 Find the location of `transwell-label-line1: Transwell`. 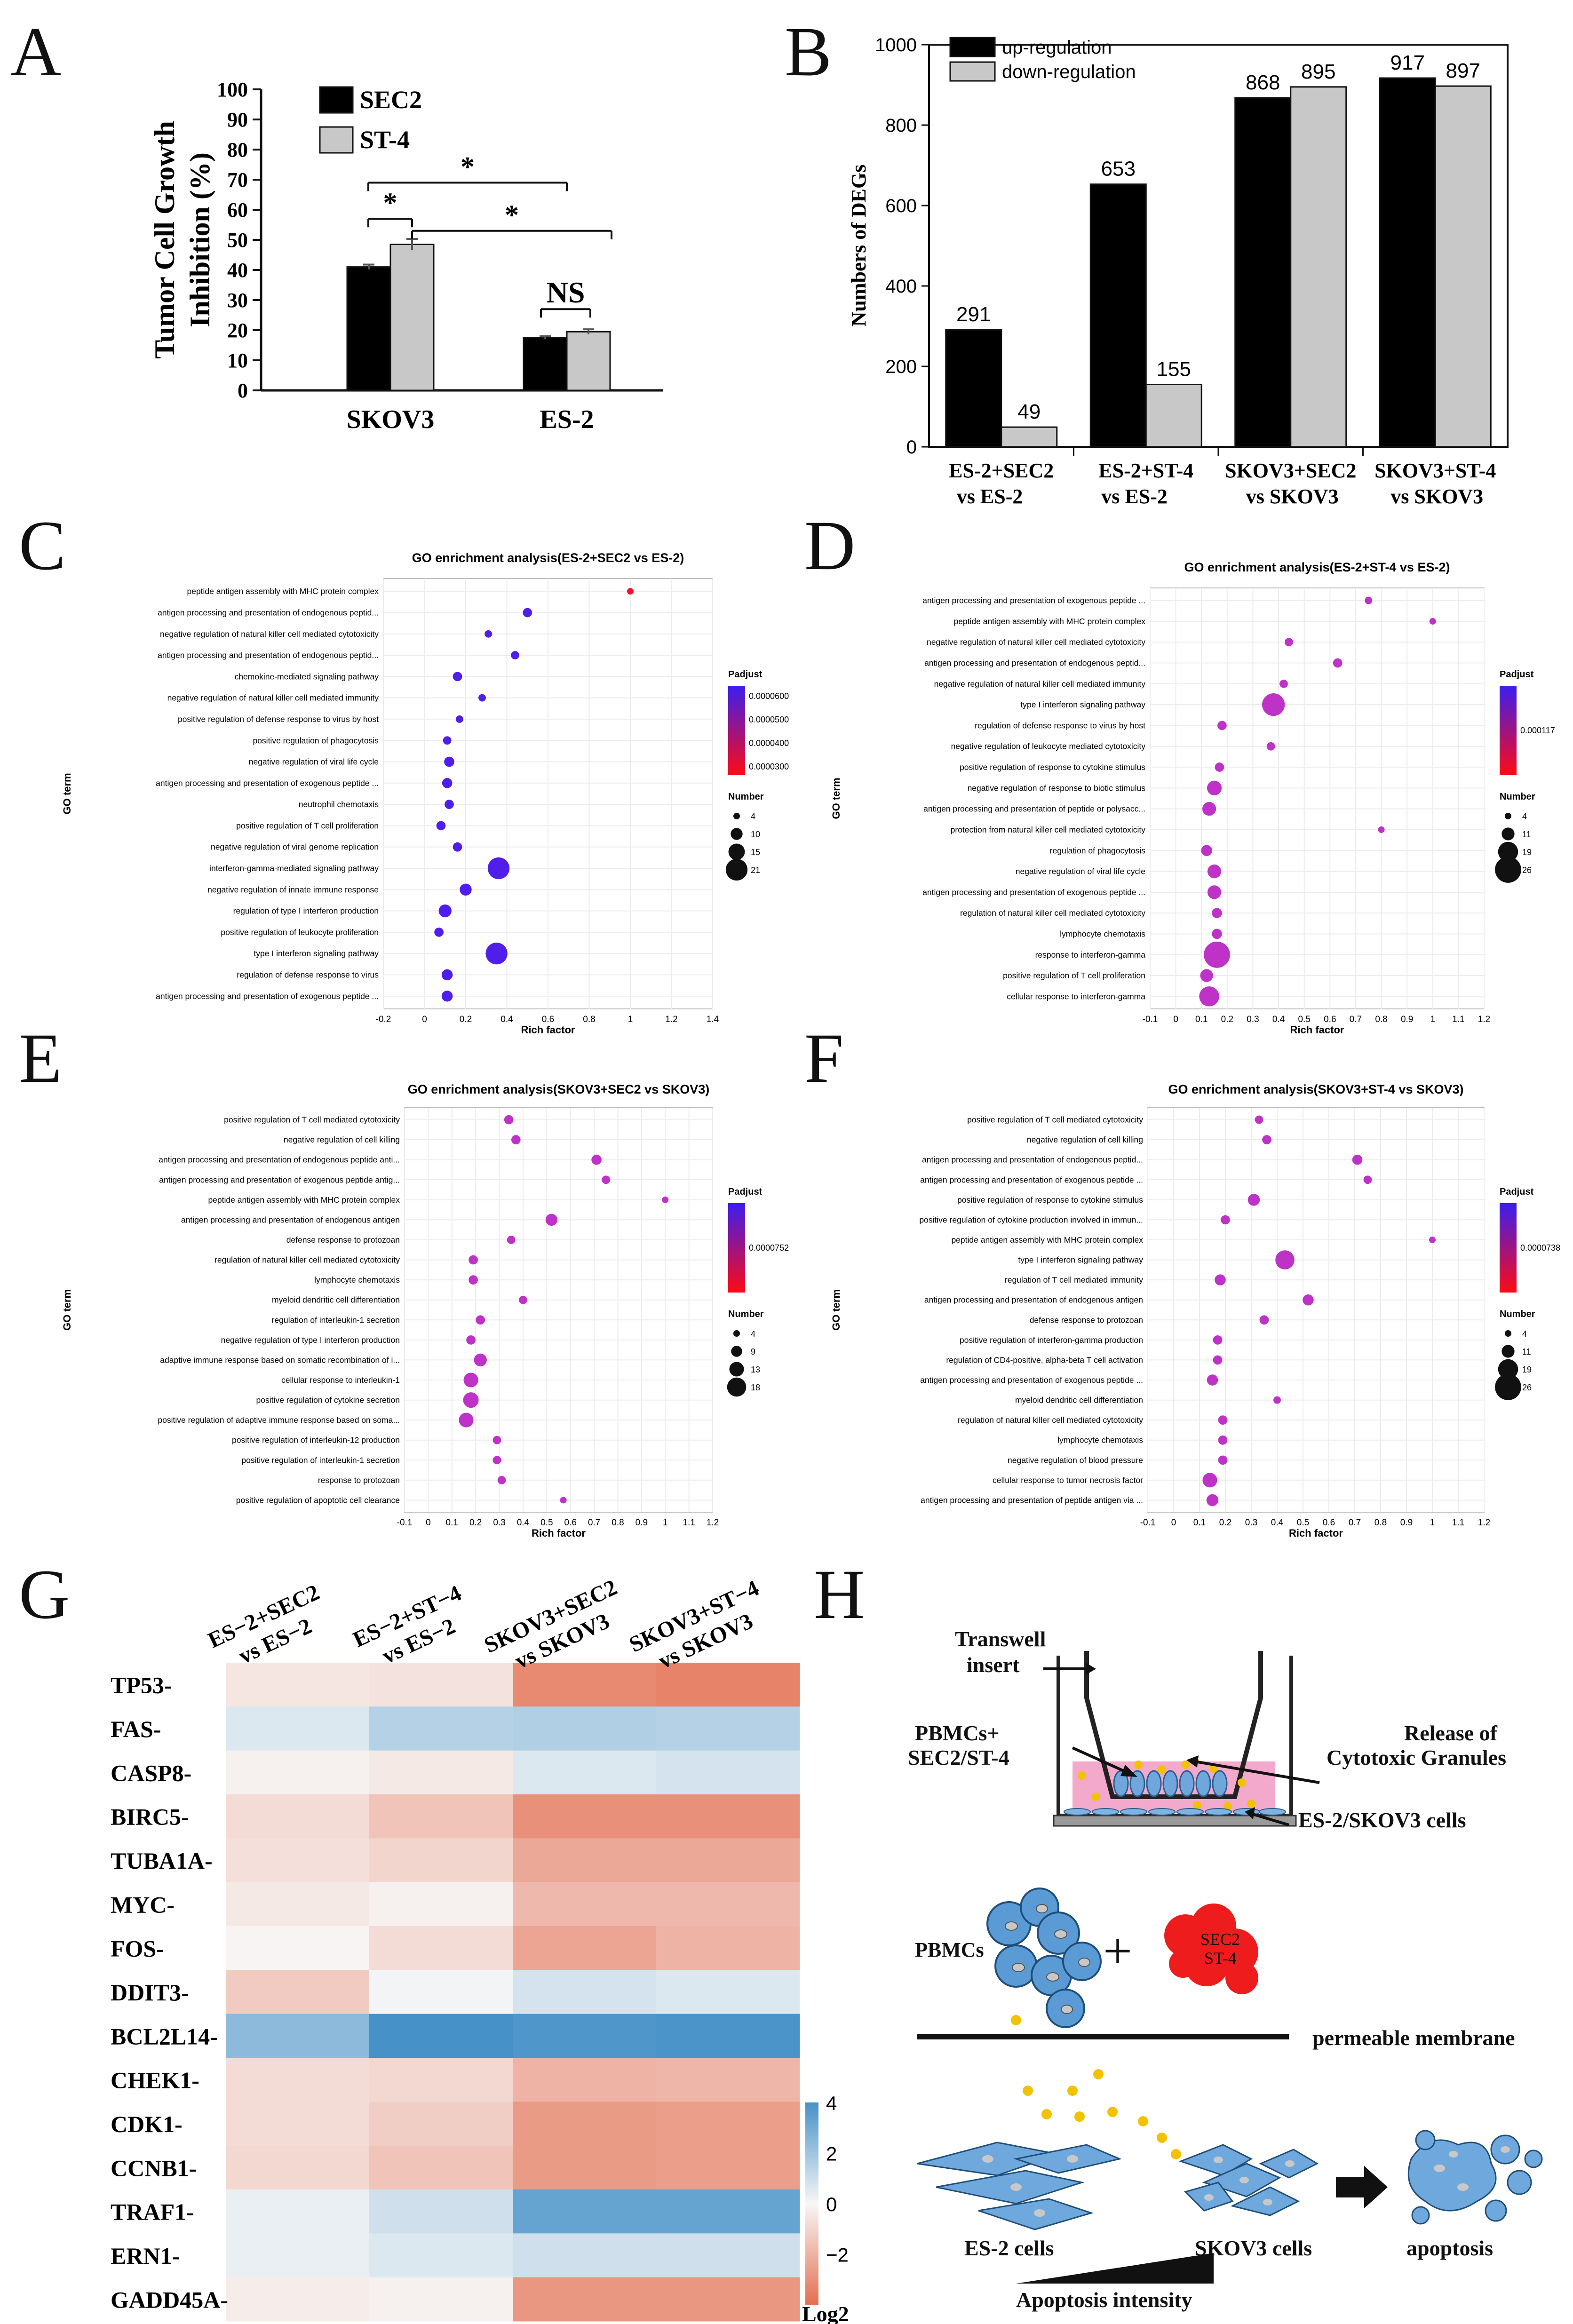

transwell-label-line1: Transwell is located at coordinates (1000, 1639).